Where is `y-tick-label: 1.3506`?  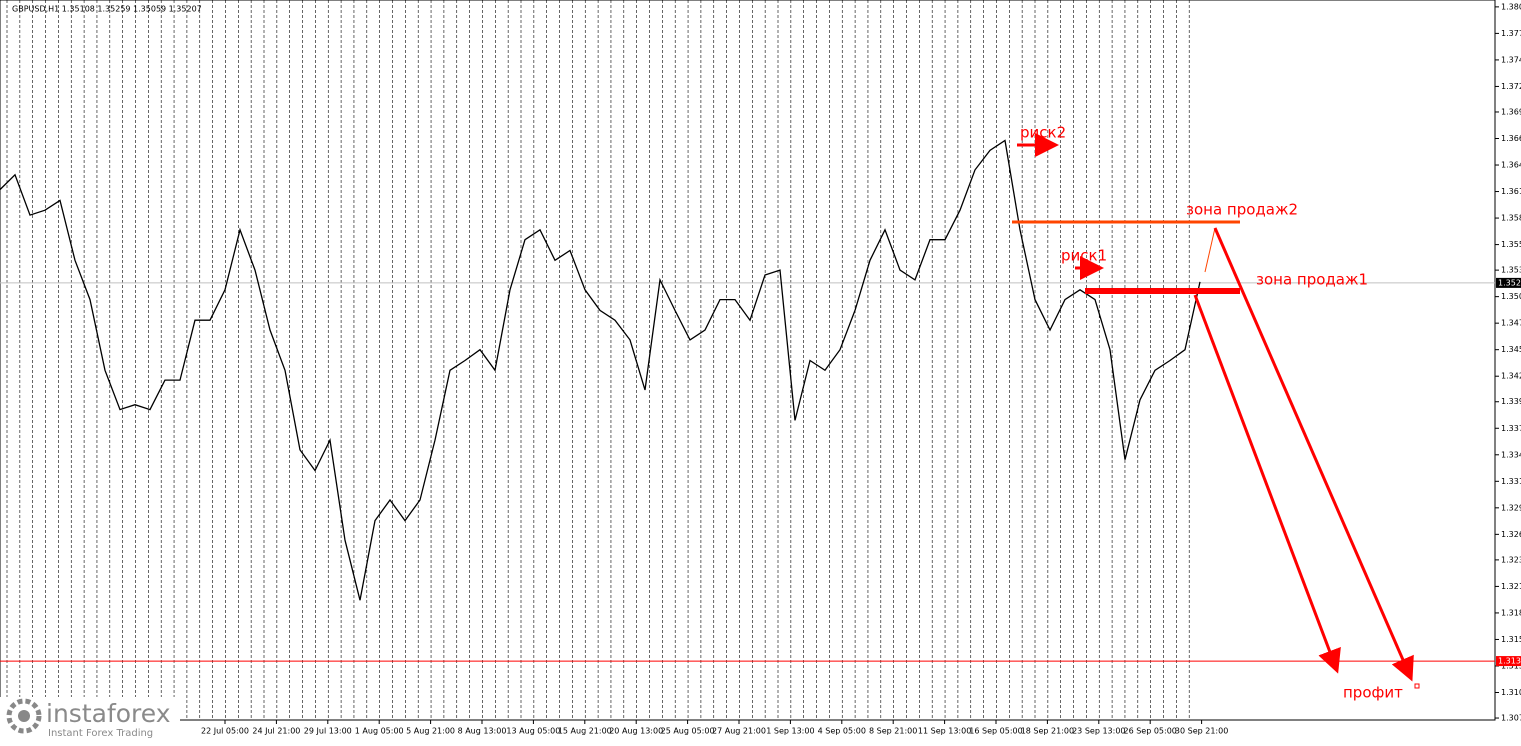 y-tick-label: 1.3506 is located at coordinates (1511, 296).